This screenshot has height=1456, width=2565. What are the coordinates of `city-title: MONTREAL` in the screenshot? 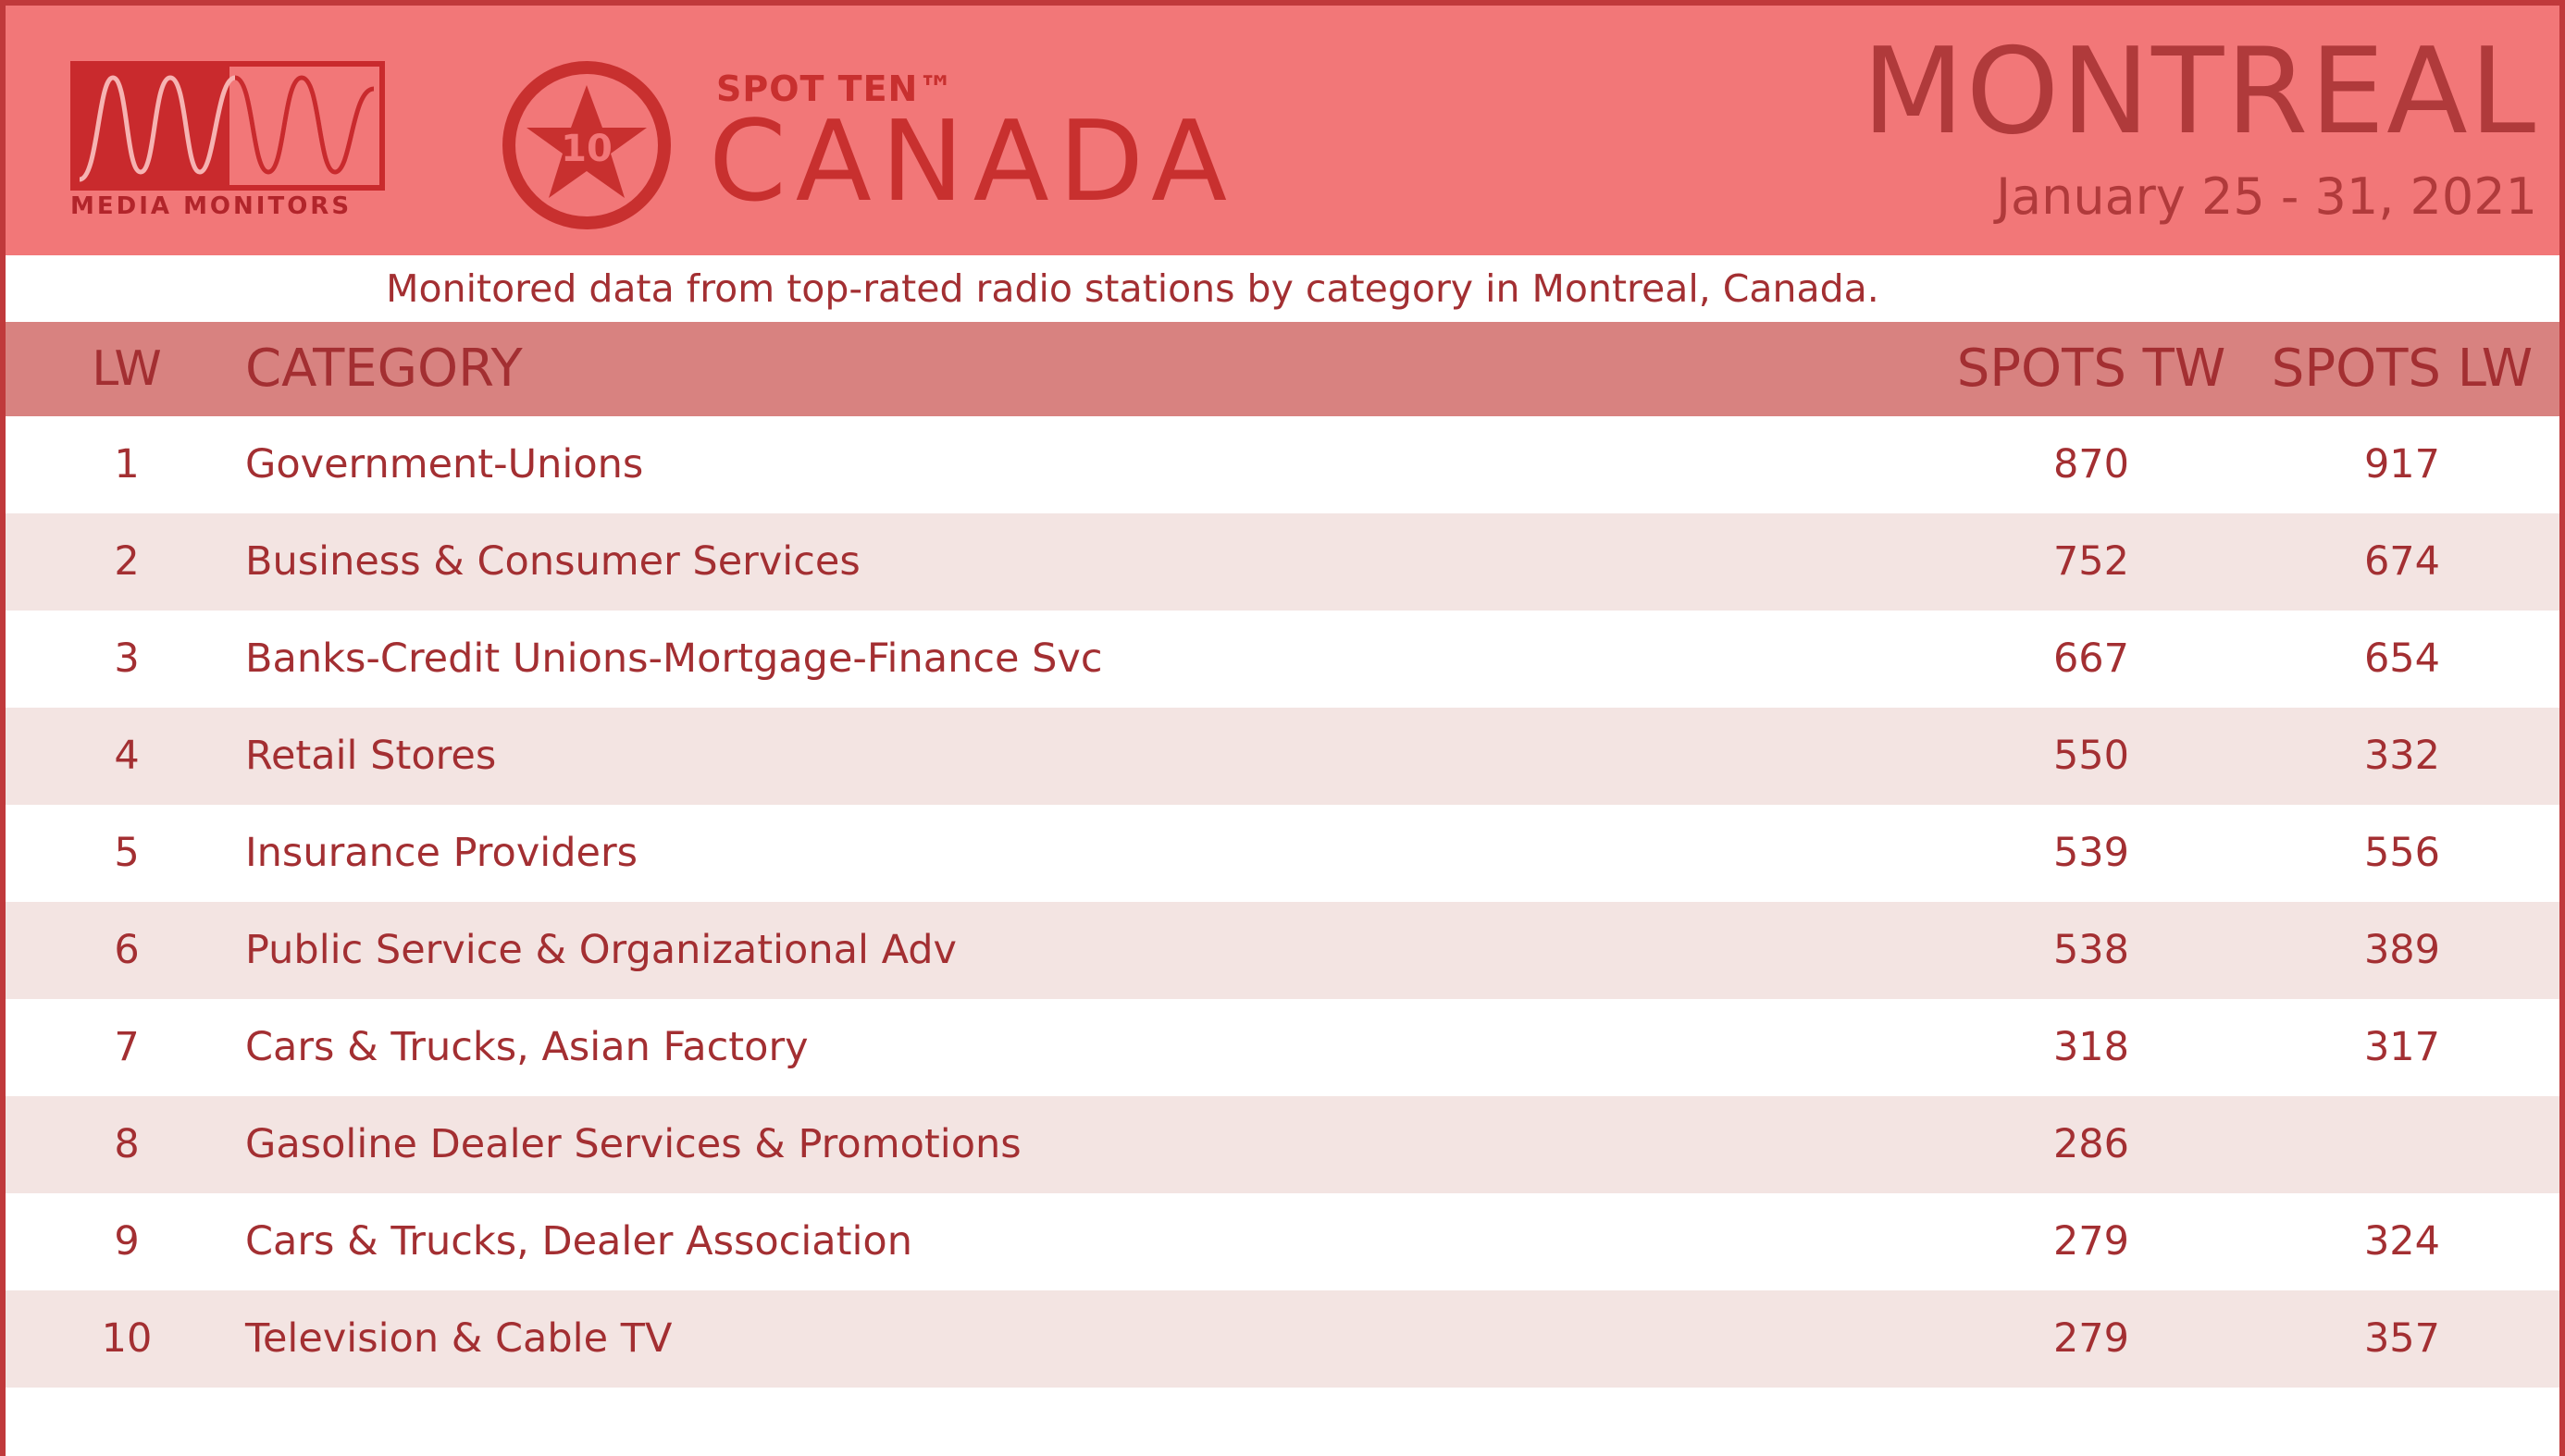 It's located at (2199, 92).